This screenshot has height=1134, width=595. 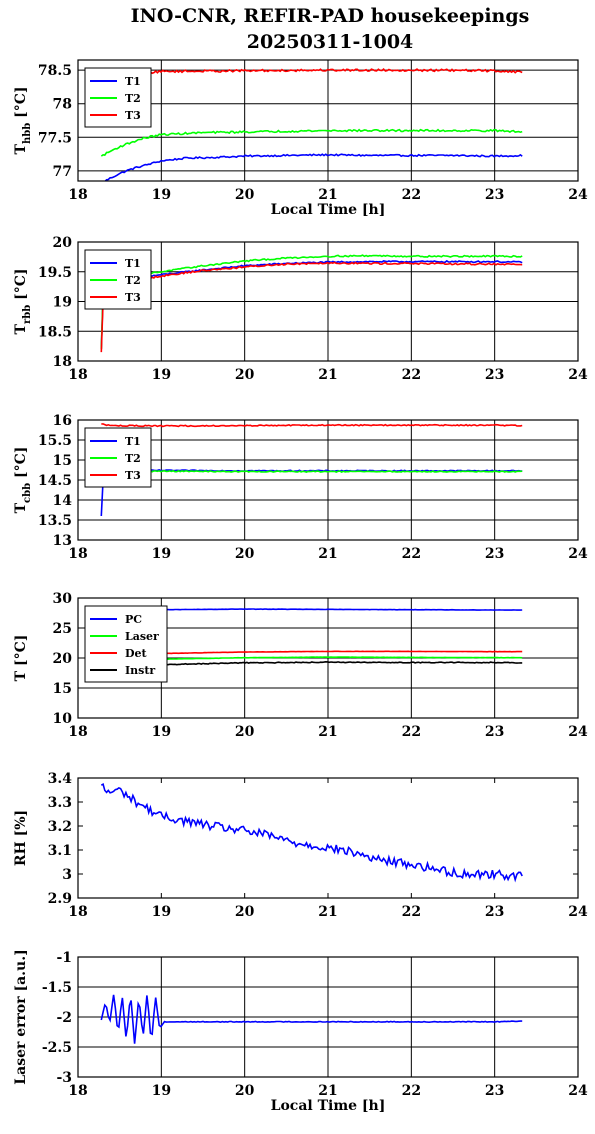 What do you see at coordinates (23, 302) in the screenshot?
I see `y-axis-label: Trbb [°C]` at bounding box center [23, 302].